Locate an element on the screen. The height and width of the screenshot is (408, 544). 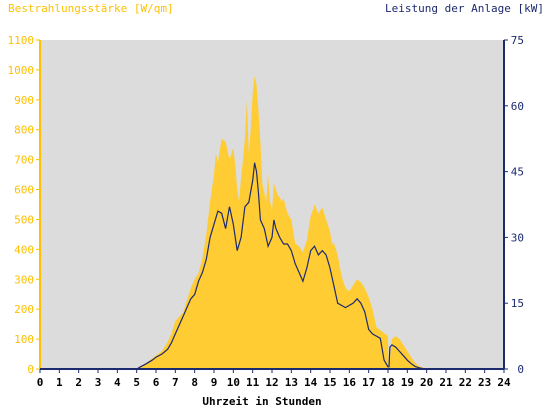
left-tick-label: 0 is located at coordinates (30, 369).